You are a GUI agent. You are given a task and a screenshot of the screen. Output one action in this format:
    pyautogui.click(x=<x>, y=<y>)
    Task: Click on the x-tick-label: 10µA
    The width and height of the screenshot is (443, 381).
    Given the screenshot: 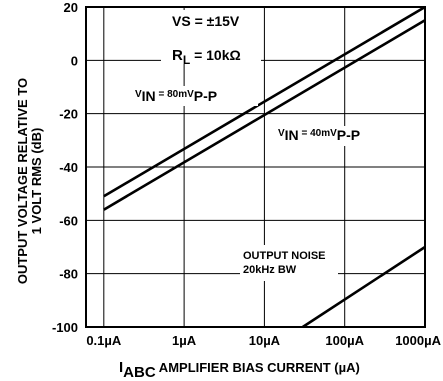 What is the action you would take?
    pyautogui.click(x=265, y=340)
    